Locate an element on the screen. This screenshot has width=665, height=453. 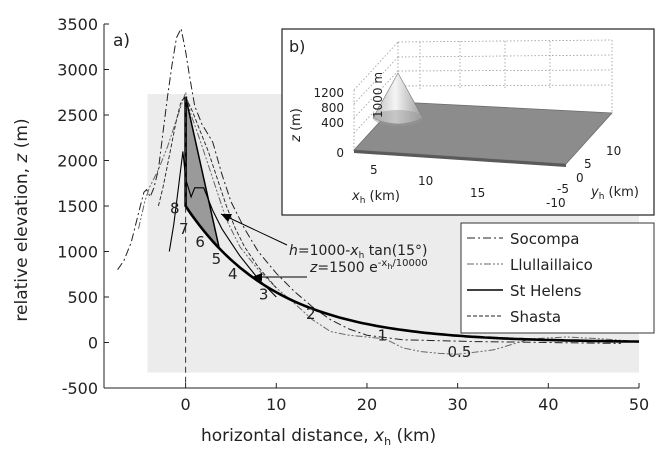
inset-ytick-neg10: -10 is located at coordinates (556, 203).